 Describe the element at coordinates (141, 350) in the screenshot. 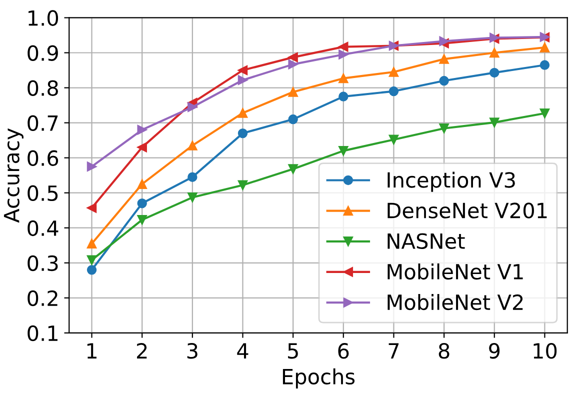

I see `x-tick-label: 2` at that location.